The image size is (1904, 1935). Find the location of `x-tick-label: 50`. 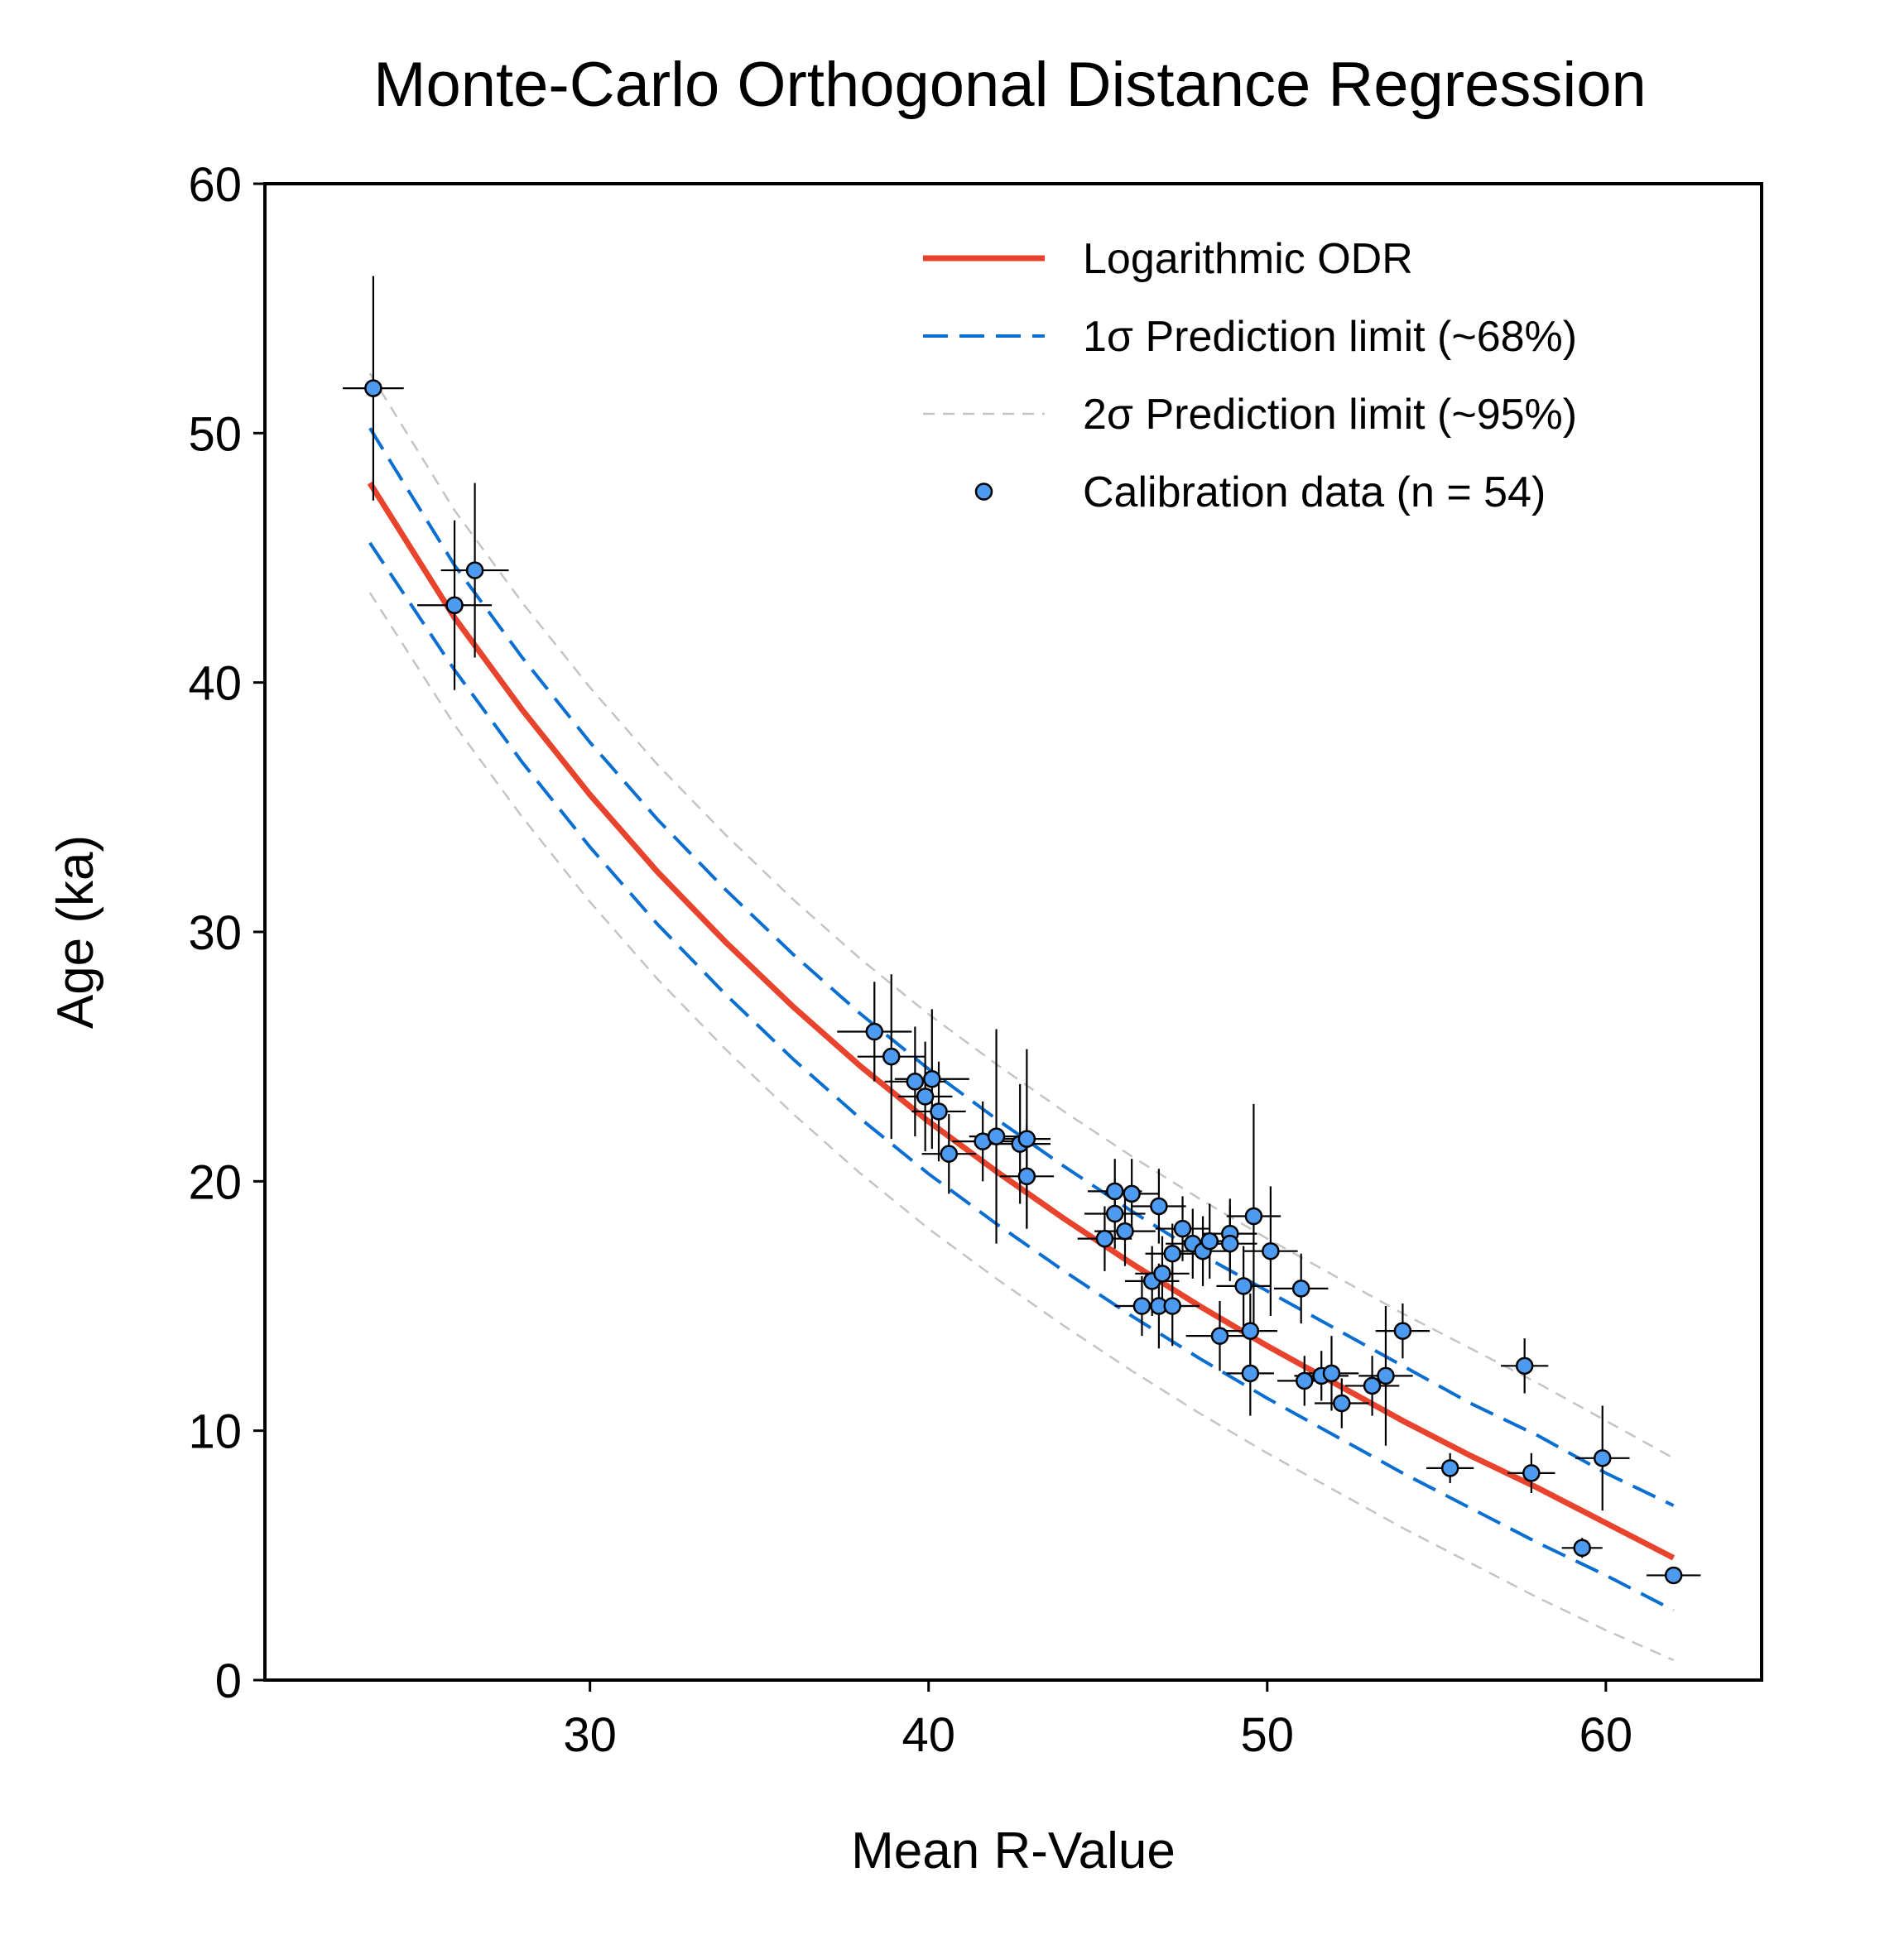

x-tick-label: 50 is located at coordinates (1268, 1735).